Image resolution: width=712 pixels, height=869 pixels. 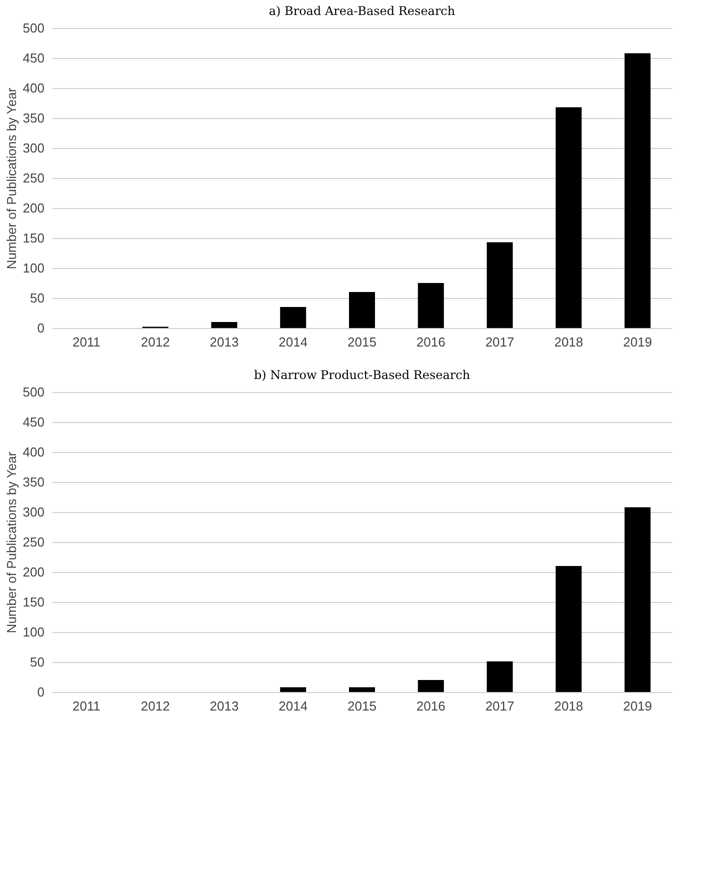 I want to click on chart-title: a) Broad Area-Based Research, so click(x=362, y=11).